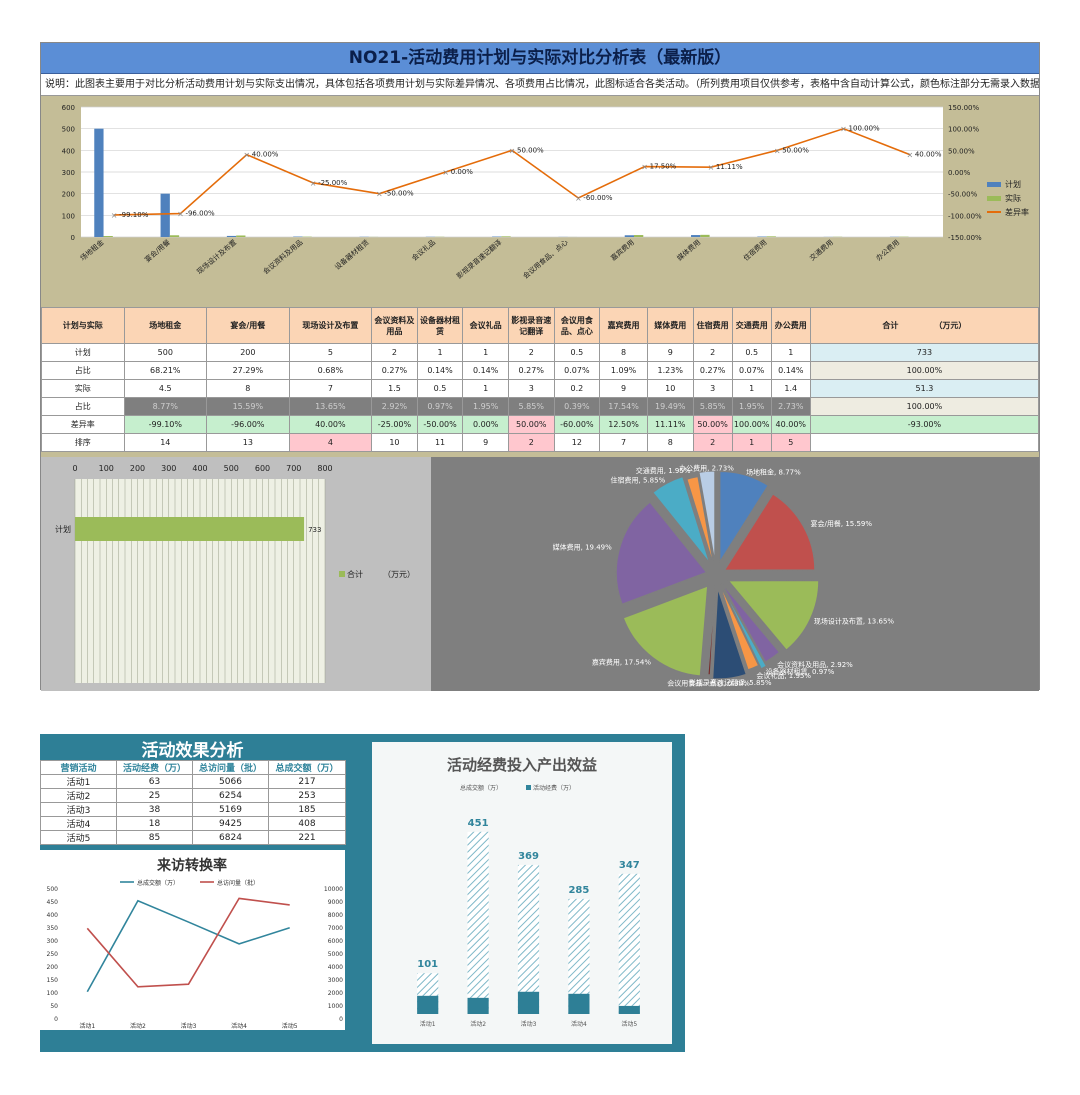  I want to click on effect-cell: 活动2, so click(78, 795).